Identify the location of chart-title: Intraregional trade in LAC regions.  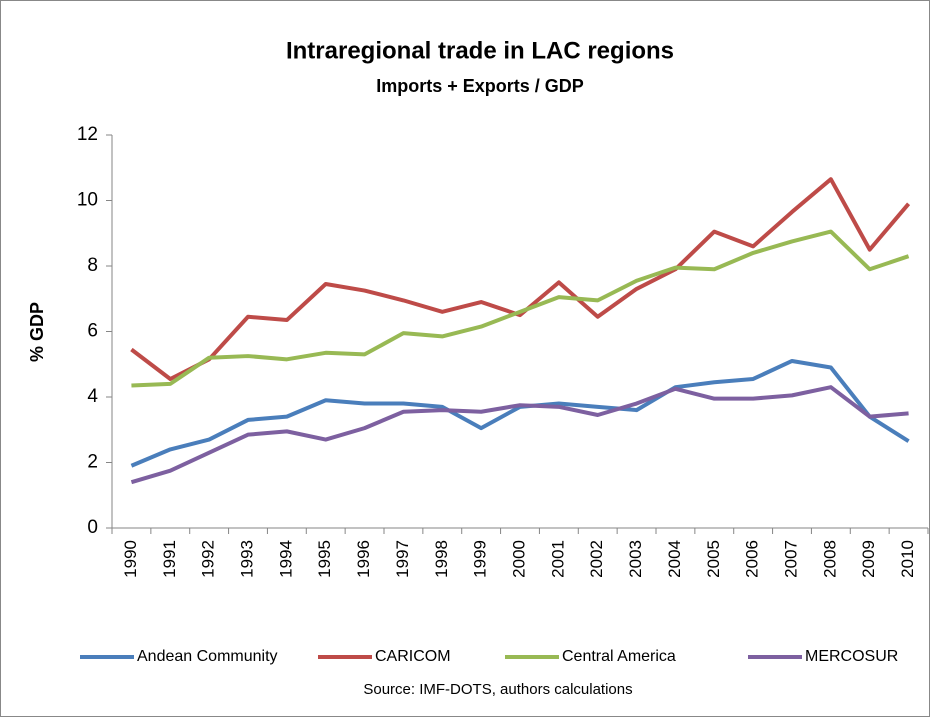
(480, 50).